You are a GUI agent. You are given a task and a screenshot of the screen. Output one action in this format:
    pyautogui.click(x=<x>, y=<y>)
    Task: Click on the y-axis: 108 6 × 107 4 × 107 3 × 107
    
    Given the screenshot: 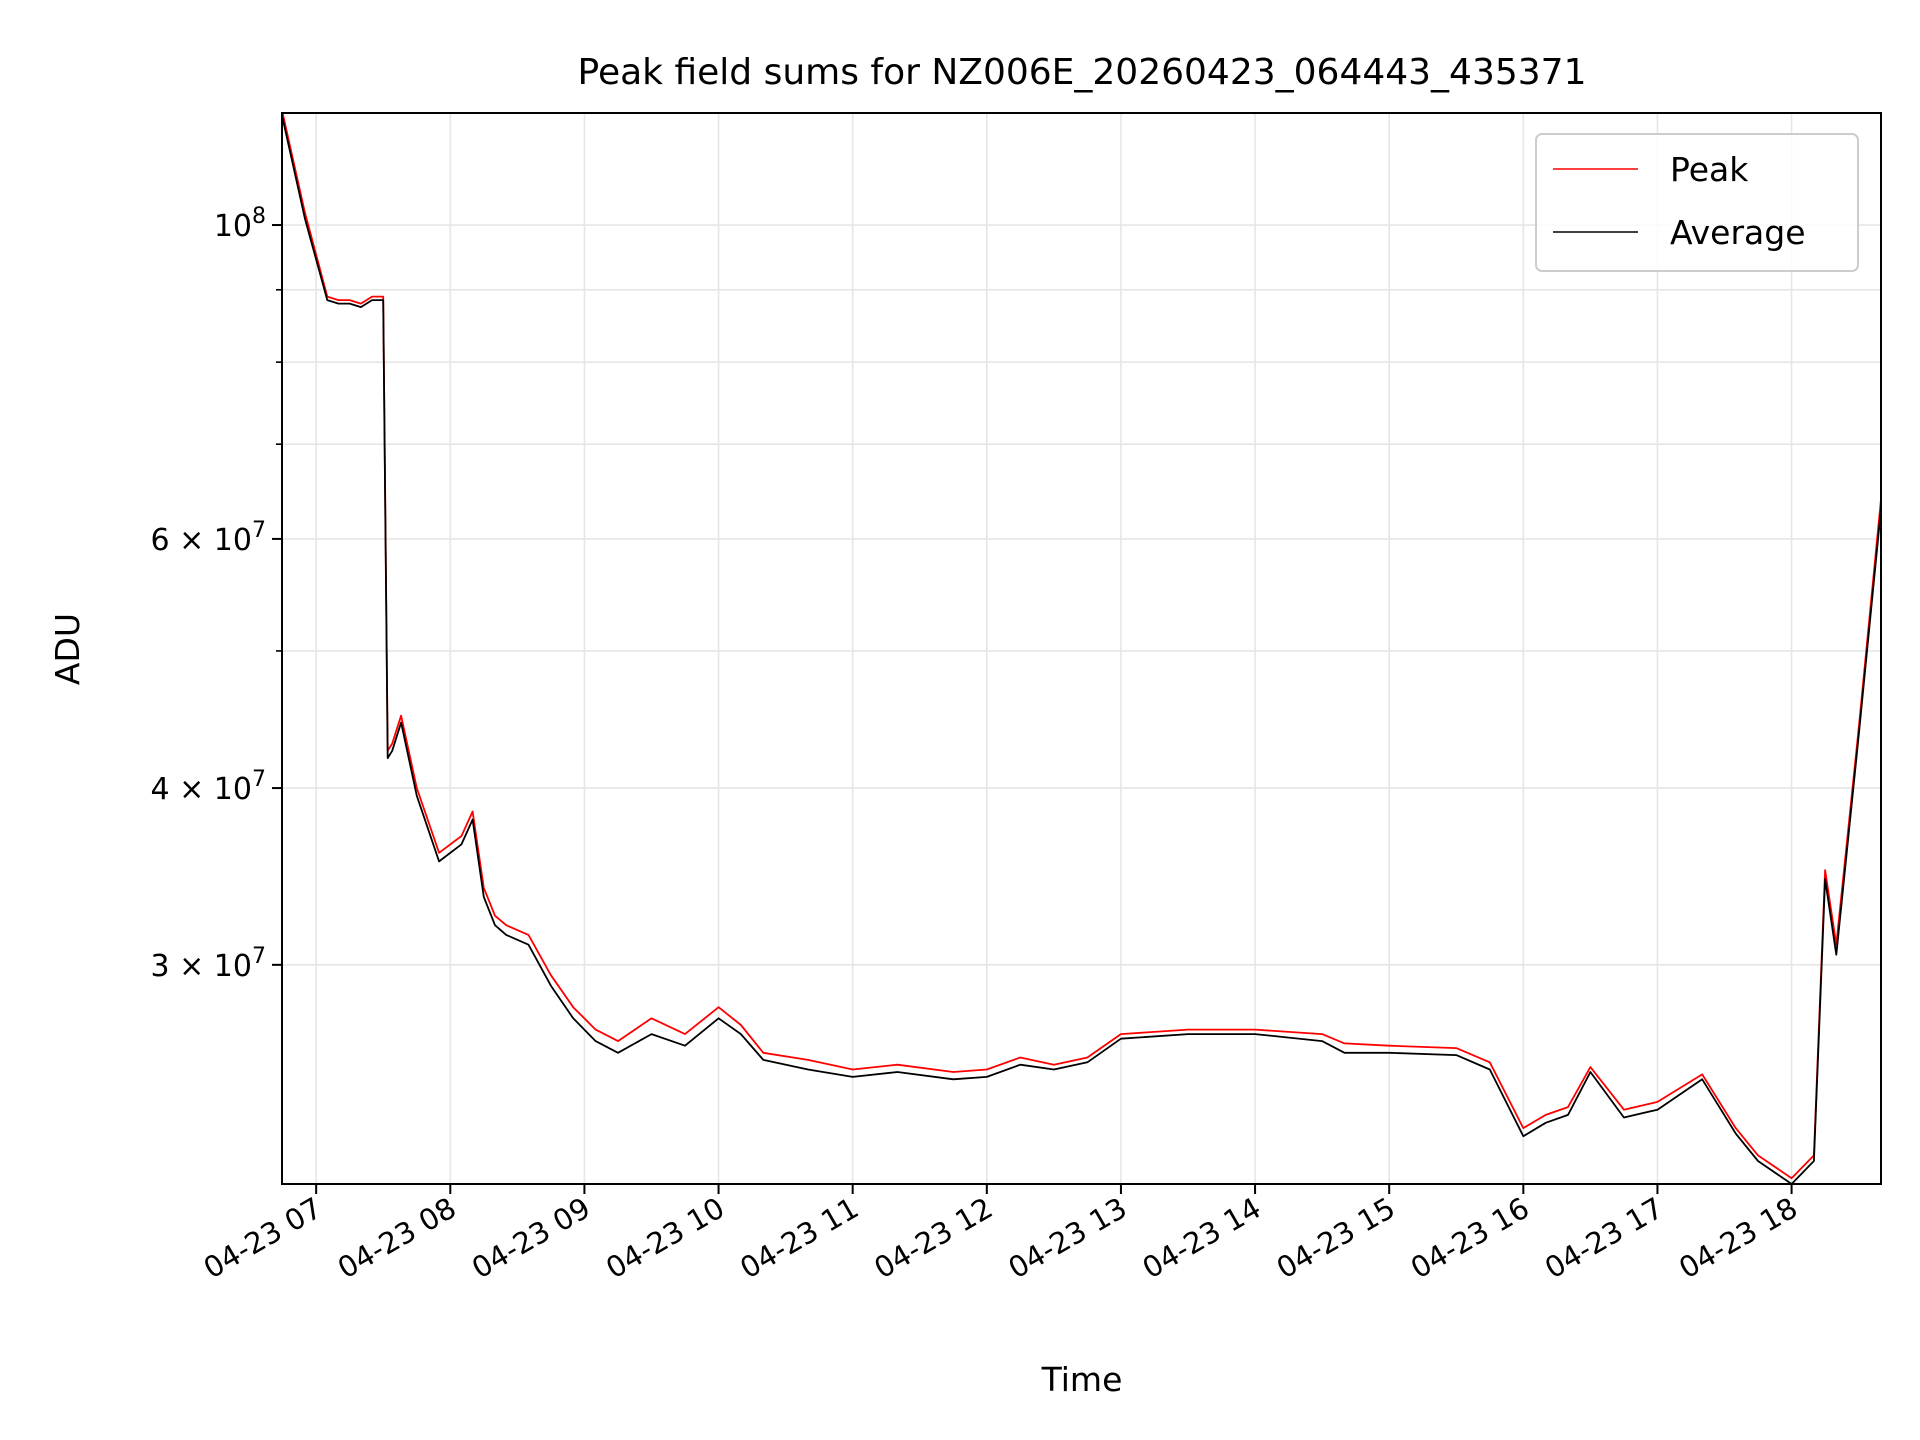 What is the action you would take?
    pyautogui.click(x=216, y=594)
    